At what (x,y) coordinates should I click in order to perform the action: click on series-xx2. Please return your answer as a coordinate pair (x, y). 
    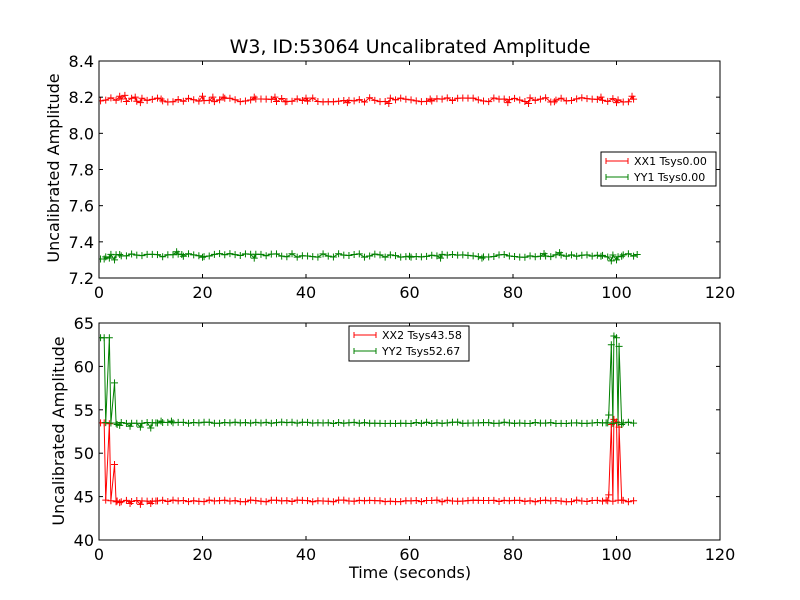
    Looking at the image, I should click on (368, 461).